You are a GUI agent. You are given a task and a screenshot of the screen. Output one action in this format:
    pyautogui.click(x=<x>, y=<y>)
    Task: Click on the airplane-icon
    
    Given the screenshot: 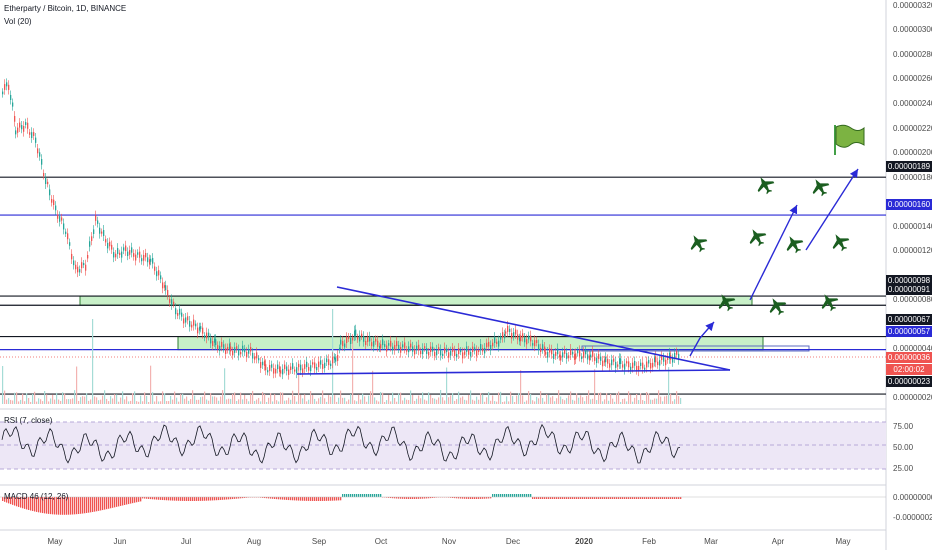 What is the action you would take?
    pyautogui.click(x=766, y=186)
    